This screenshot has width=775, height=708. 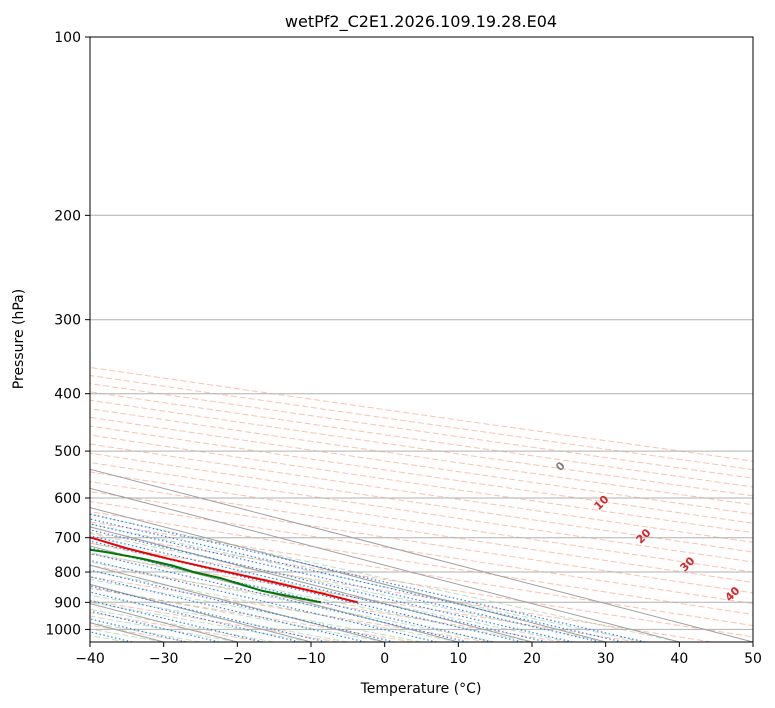 What do you see at coordinates (67, 334) in the screenshot?
I see `y-axis: 100 200 300 400 500 600 700 800 900 1000` at bounding box center [67, 334].